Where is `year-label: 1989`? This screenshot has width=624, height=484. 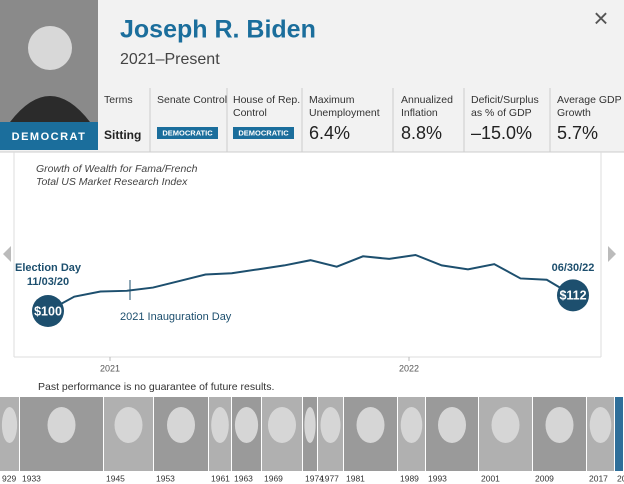 year-label: 1989 is located at coordinates (409, 478).